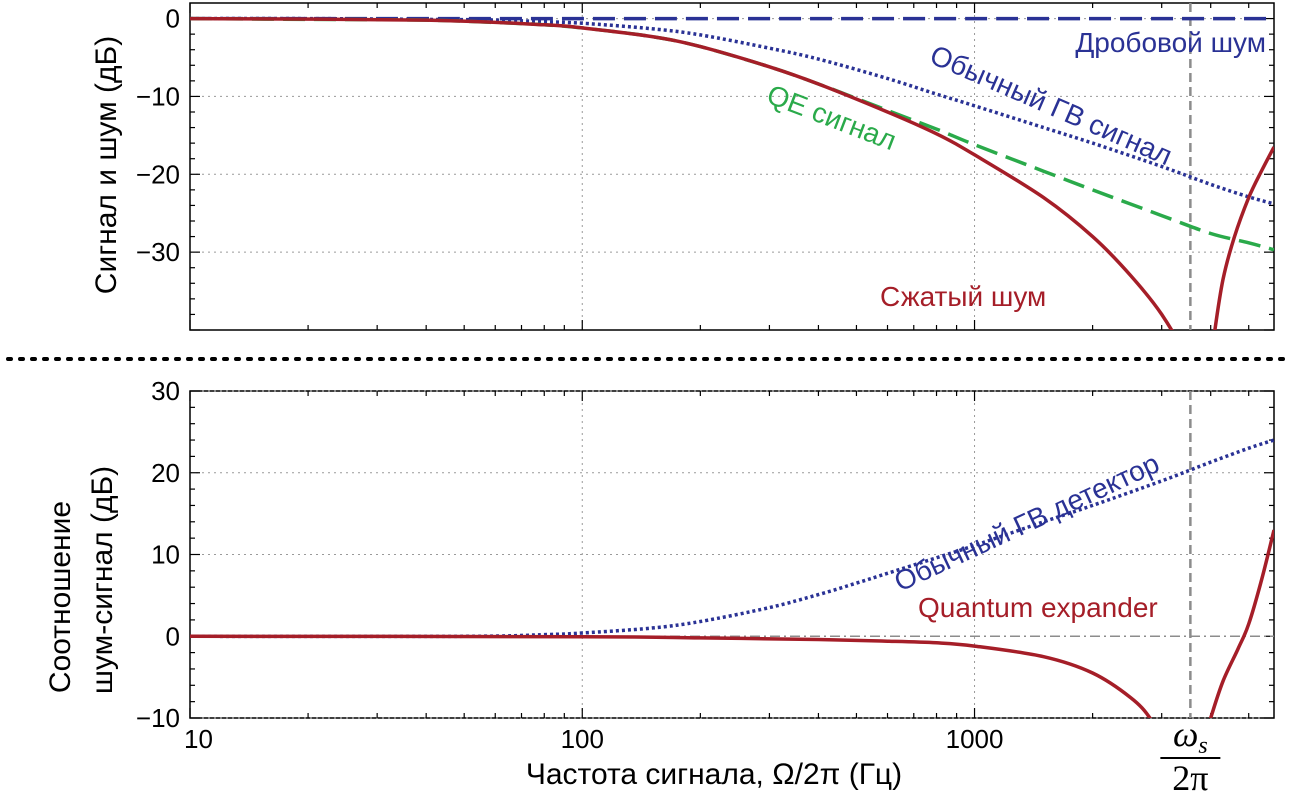 The height and width of the screenshot is (800, 1292). Describe the element at coordinates (1038, 607) in the screenshot. I see `label-quantum-expander: Quantum expander` at that location.